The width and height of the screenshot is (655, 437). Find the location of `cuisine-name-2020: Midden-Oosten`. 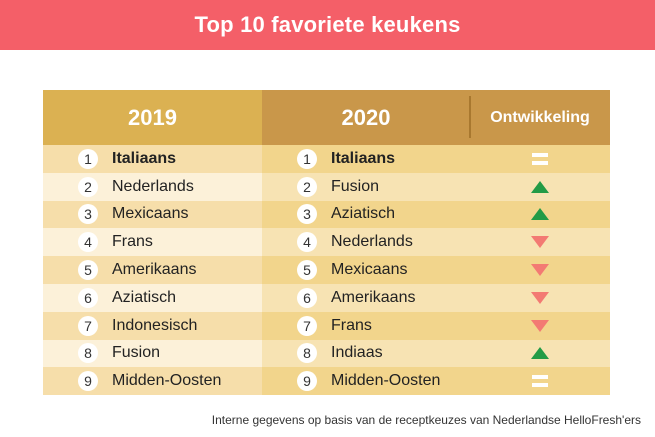

cuisine-name-2020: Midden-Oosten is located at coordinates (386, 381).